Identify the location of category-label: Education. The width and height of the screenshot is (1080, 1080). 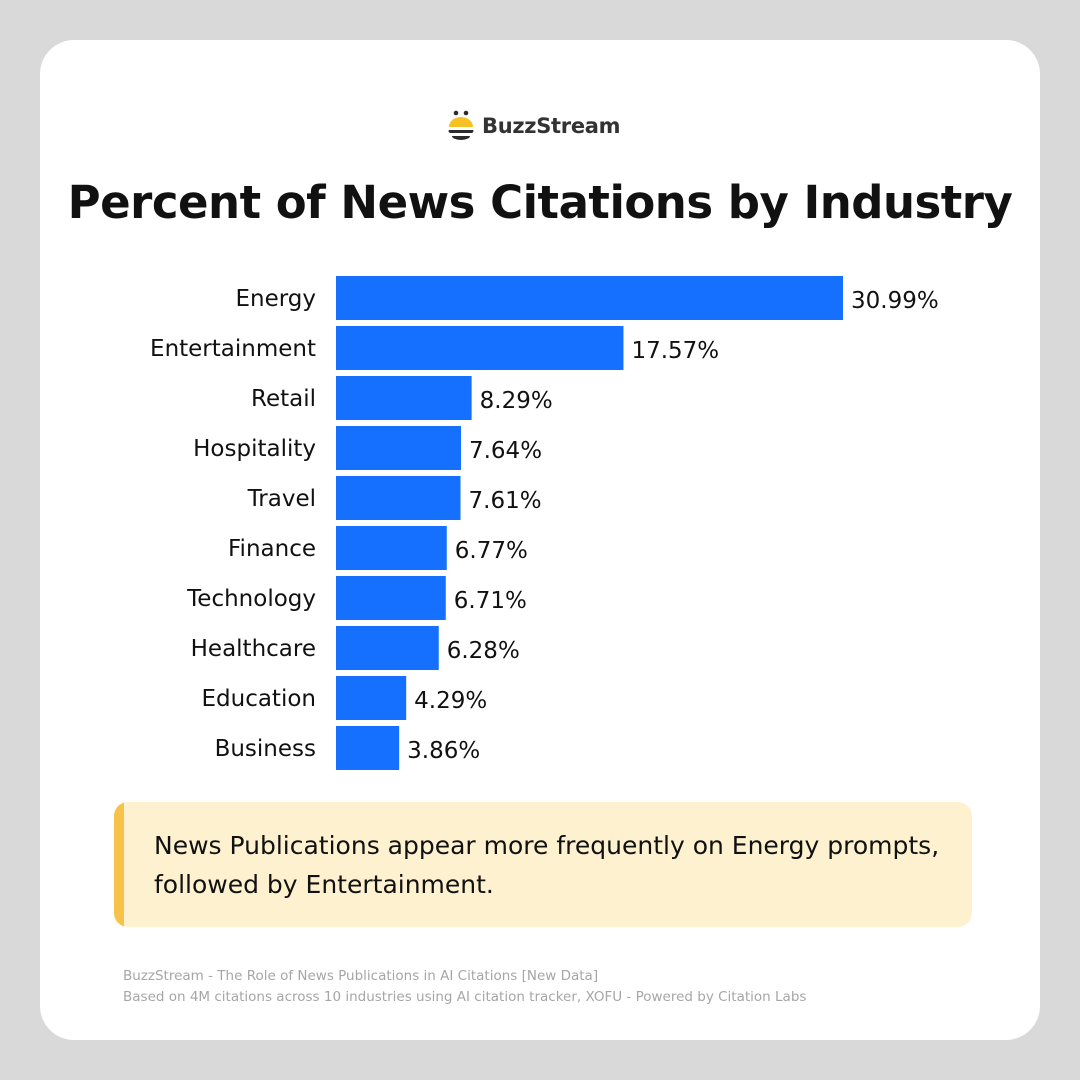
(258, 699).